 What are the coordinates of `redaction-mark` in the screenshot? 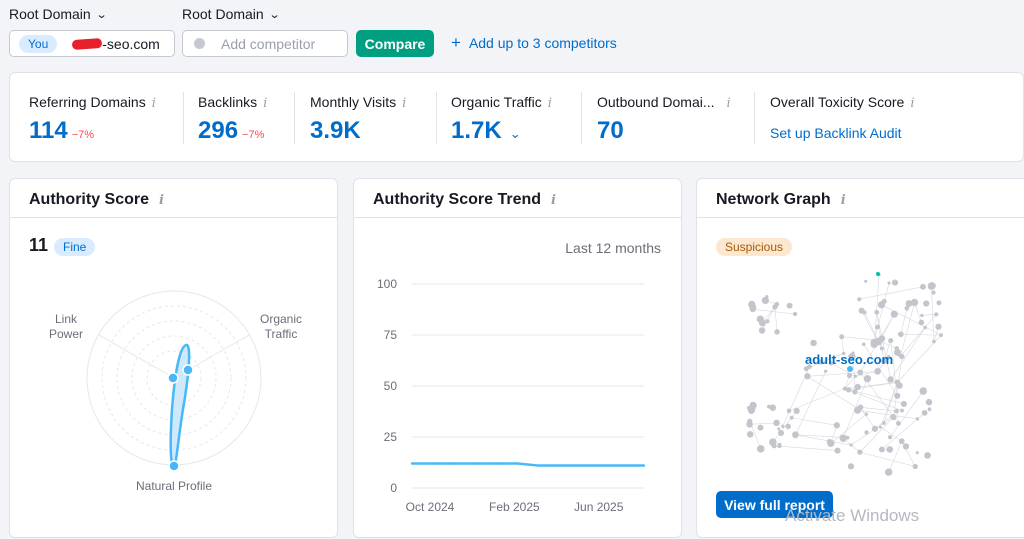 It's located at (87, 43).